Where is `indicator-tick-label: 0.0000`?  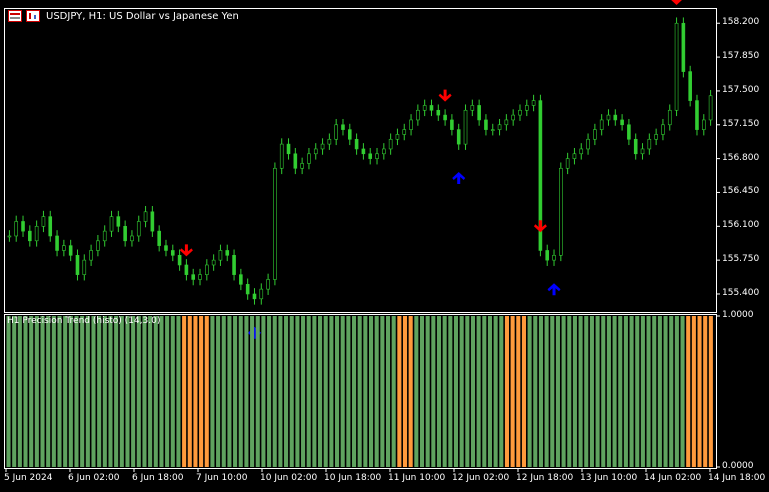
indicator-tick-label: 0.0000 is located at coordinates (738, 466).